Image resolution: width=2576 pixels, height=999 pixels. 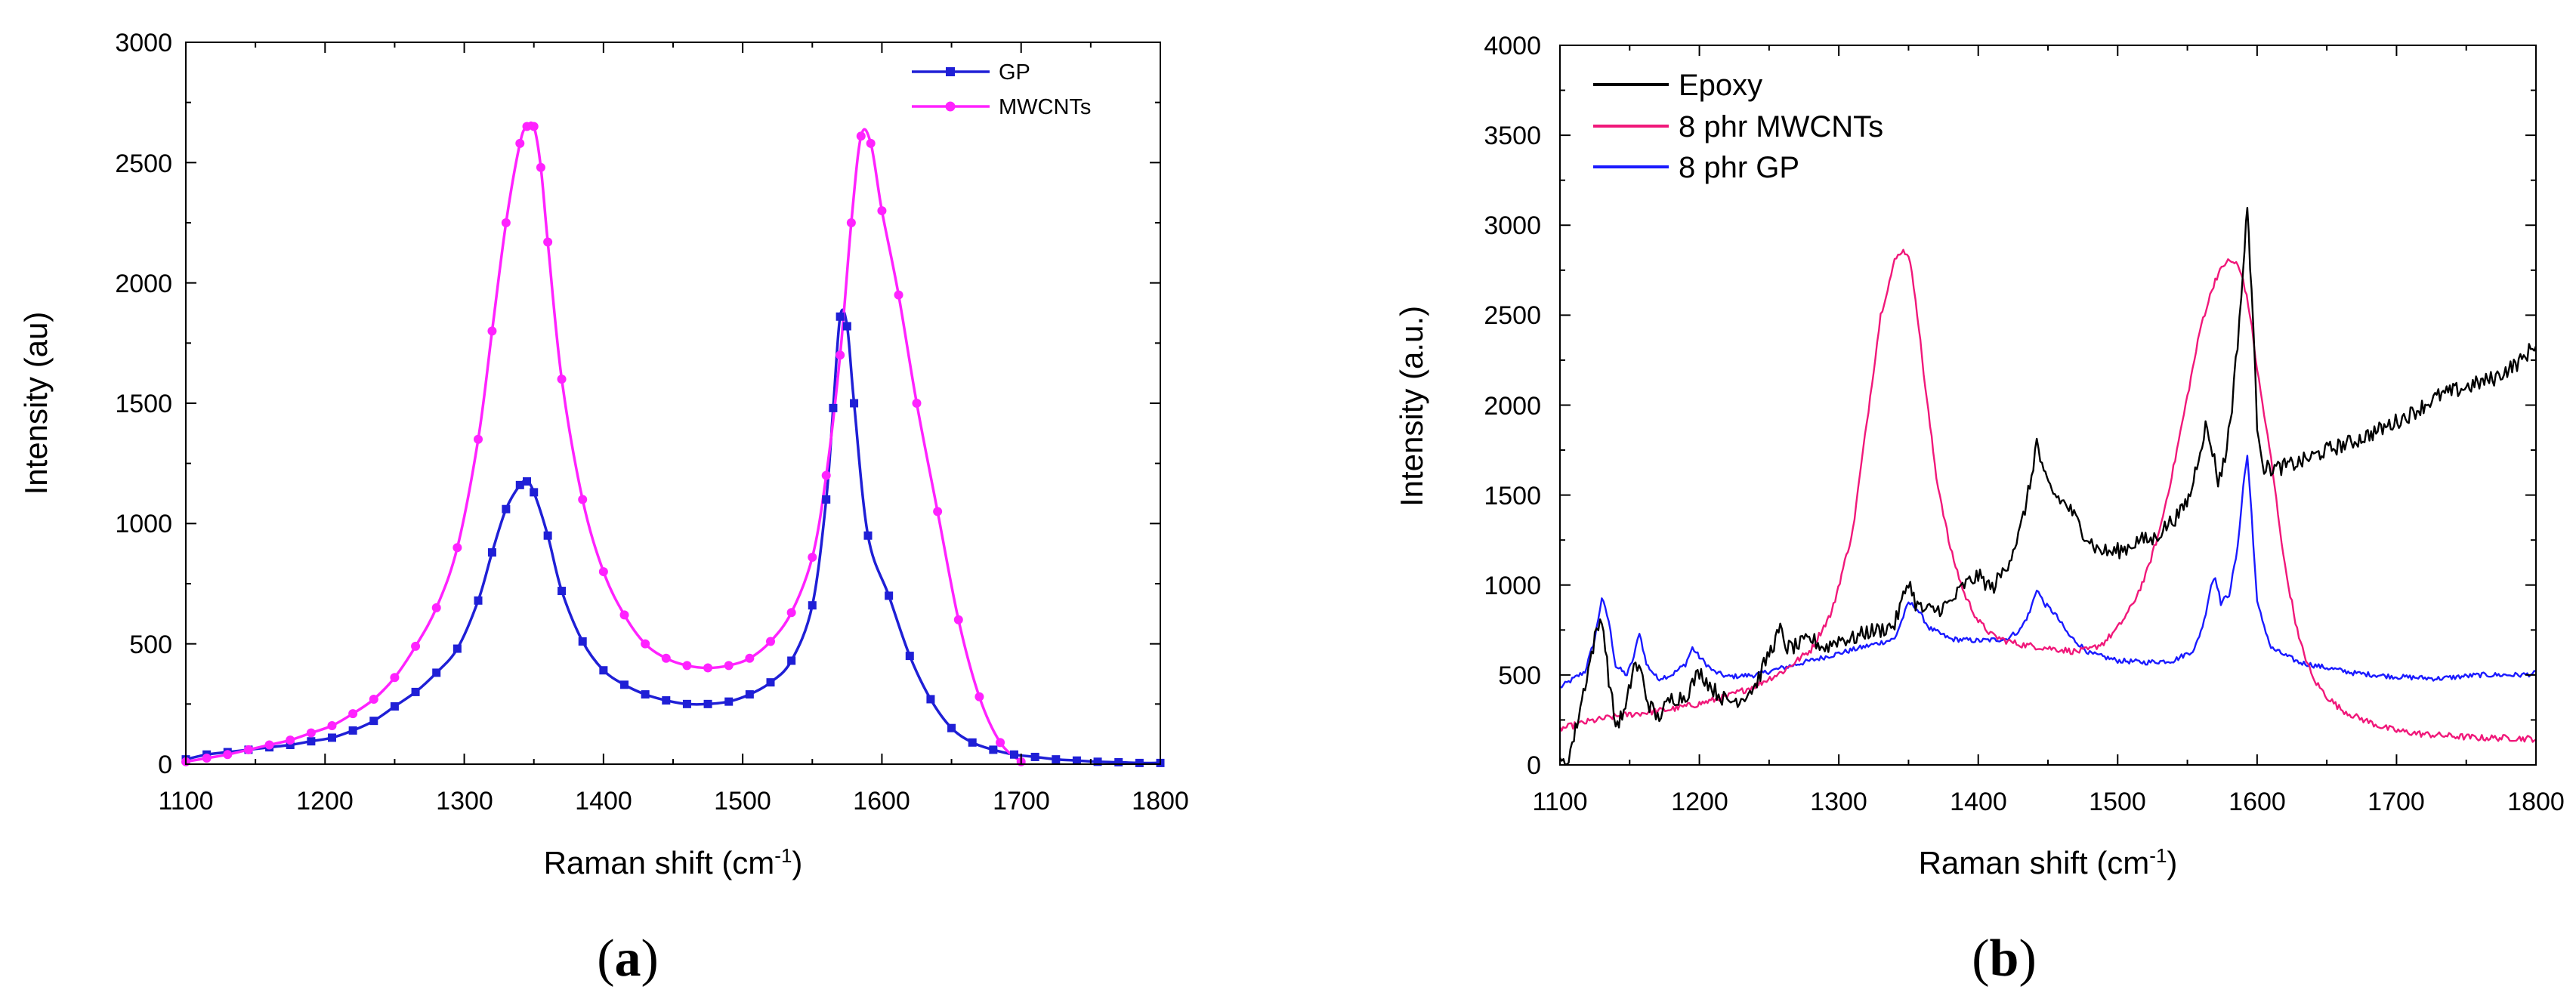 What do you see at coordinates (1045, 107) in the screenshot?
I see `legend-label-mwcnts: MWCNTs` at bounding box center [1045, 107].